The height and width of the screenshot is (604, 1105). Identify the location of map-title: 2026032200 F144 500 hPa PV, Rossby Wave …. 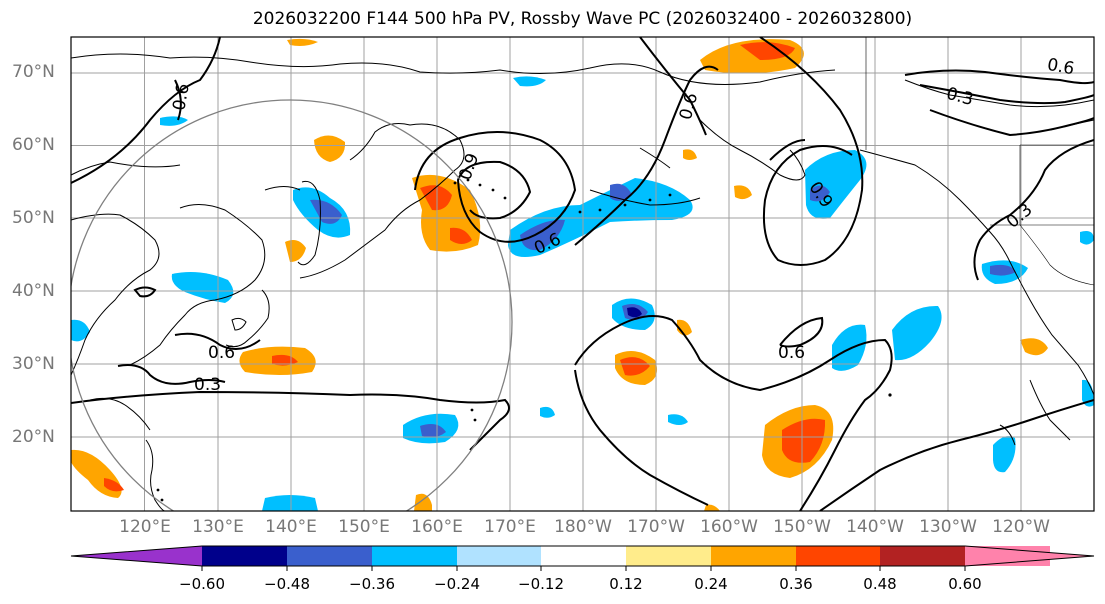
(582, 19).